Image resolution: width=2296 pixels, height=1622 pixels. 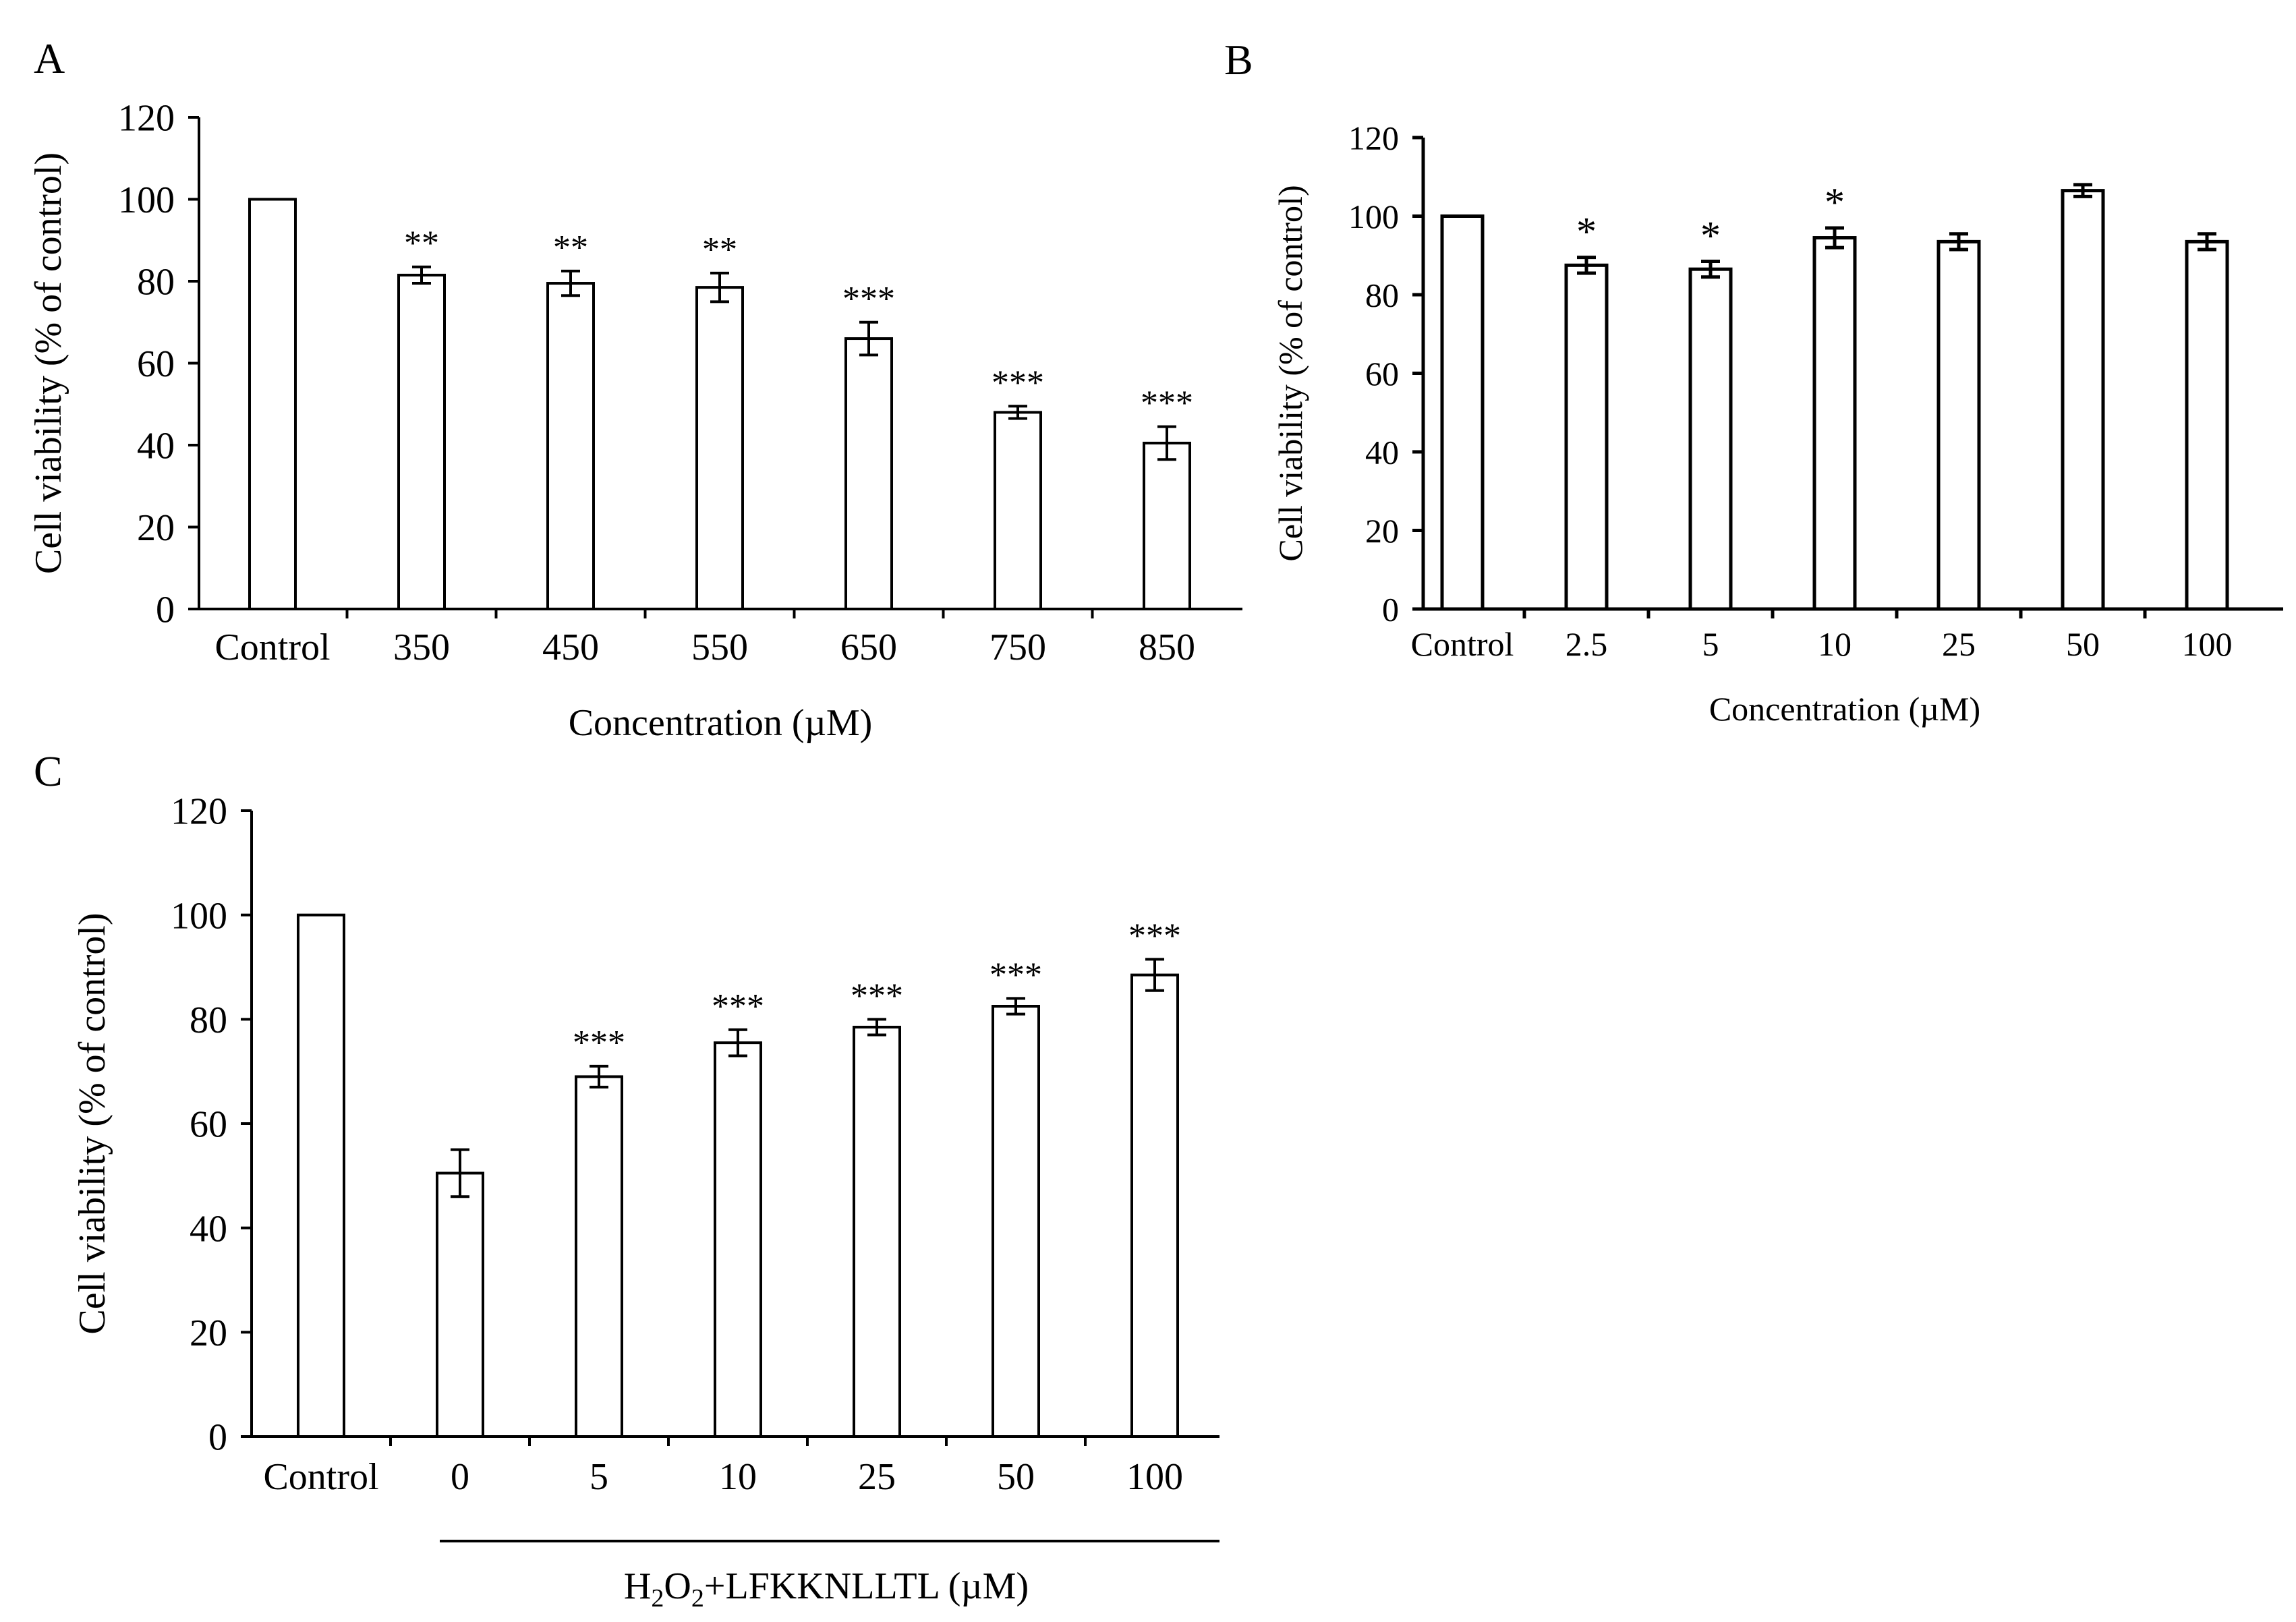 What do you see at coordinates (866, 1586) in the screenshot?
I see `x-axis-title-part: +LFKKNLLTL (µM)` at bounding box center [866, 1586].